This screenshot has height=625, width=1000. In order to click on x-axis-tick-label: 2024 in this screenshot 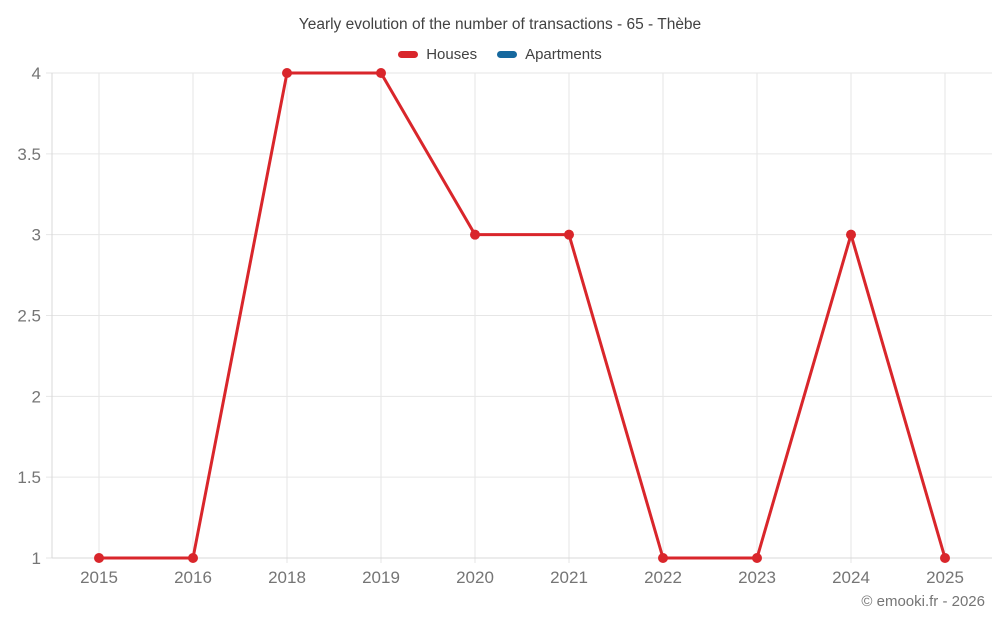, I will do `click(851, 577)`.